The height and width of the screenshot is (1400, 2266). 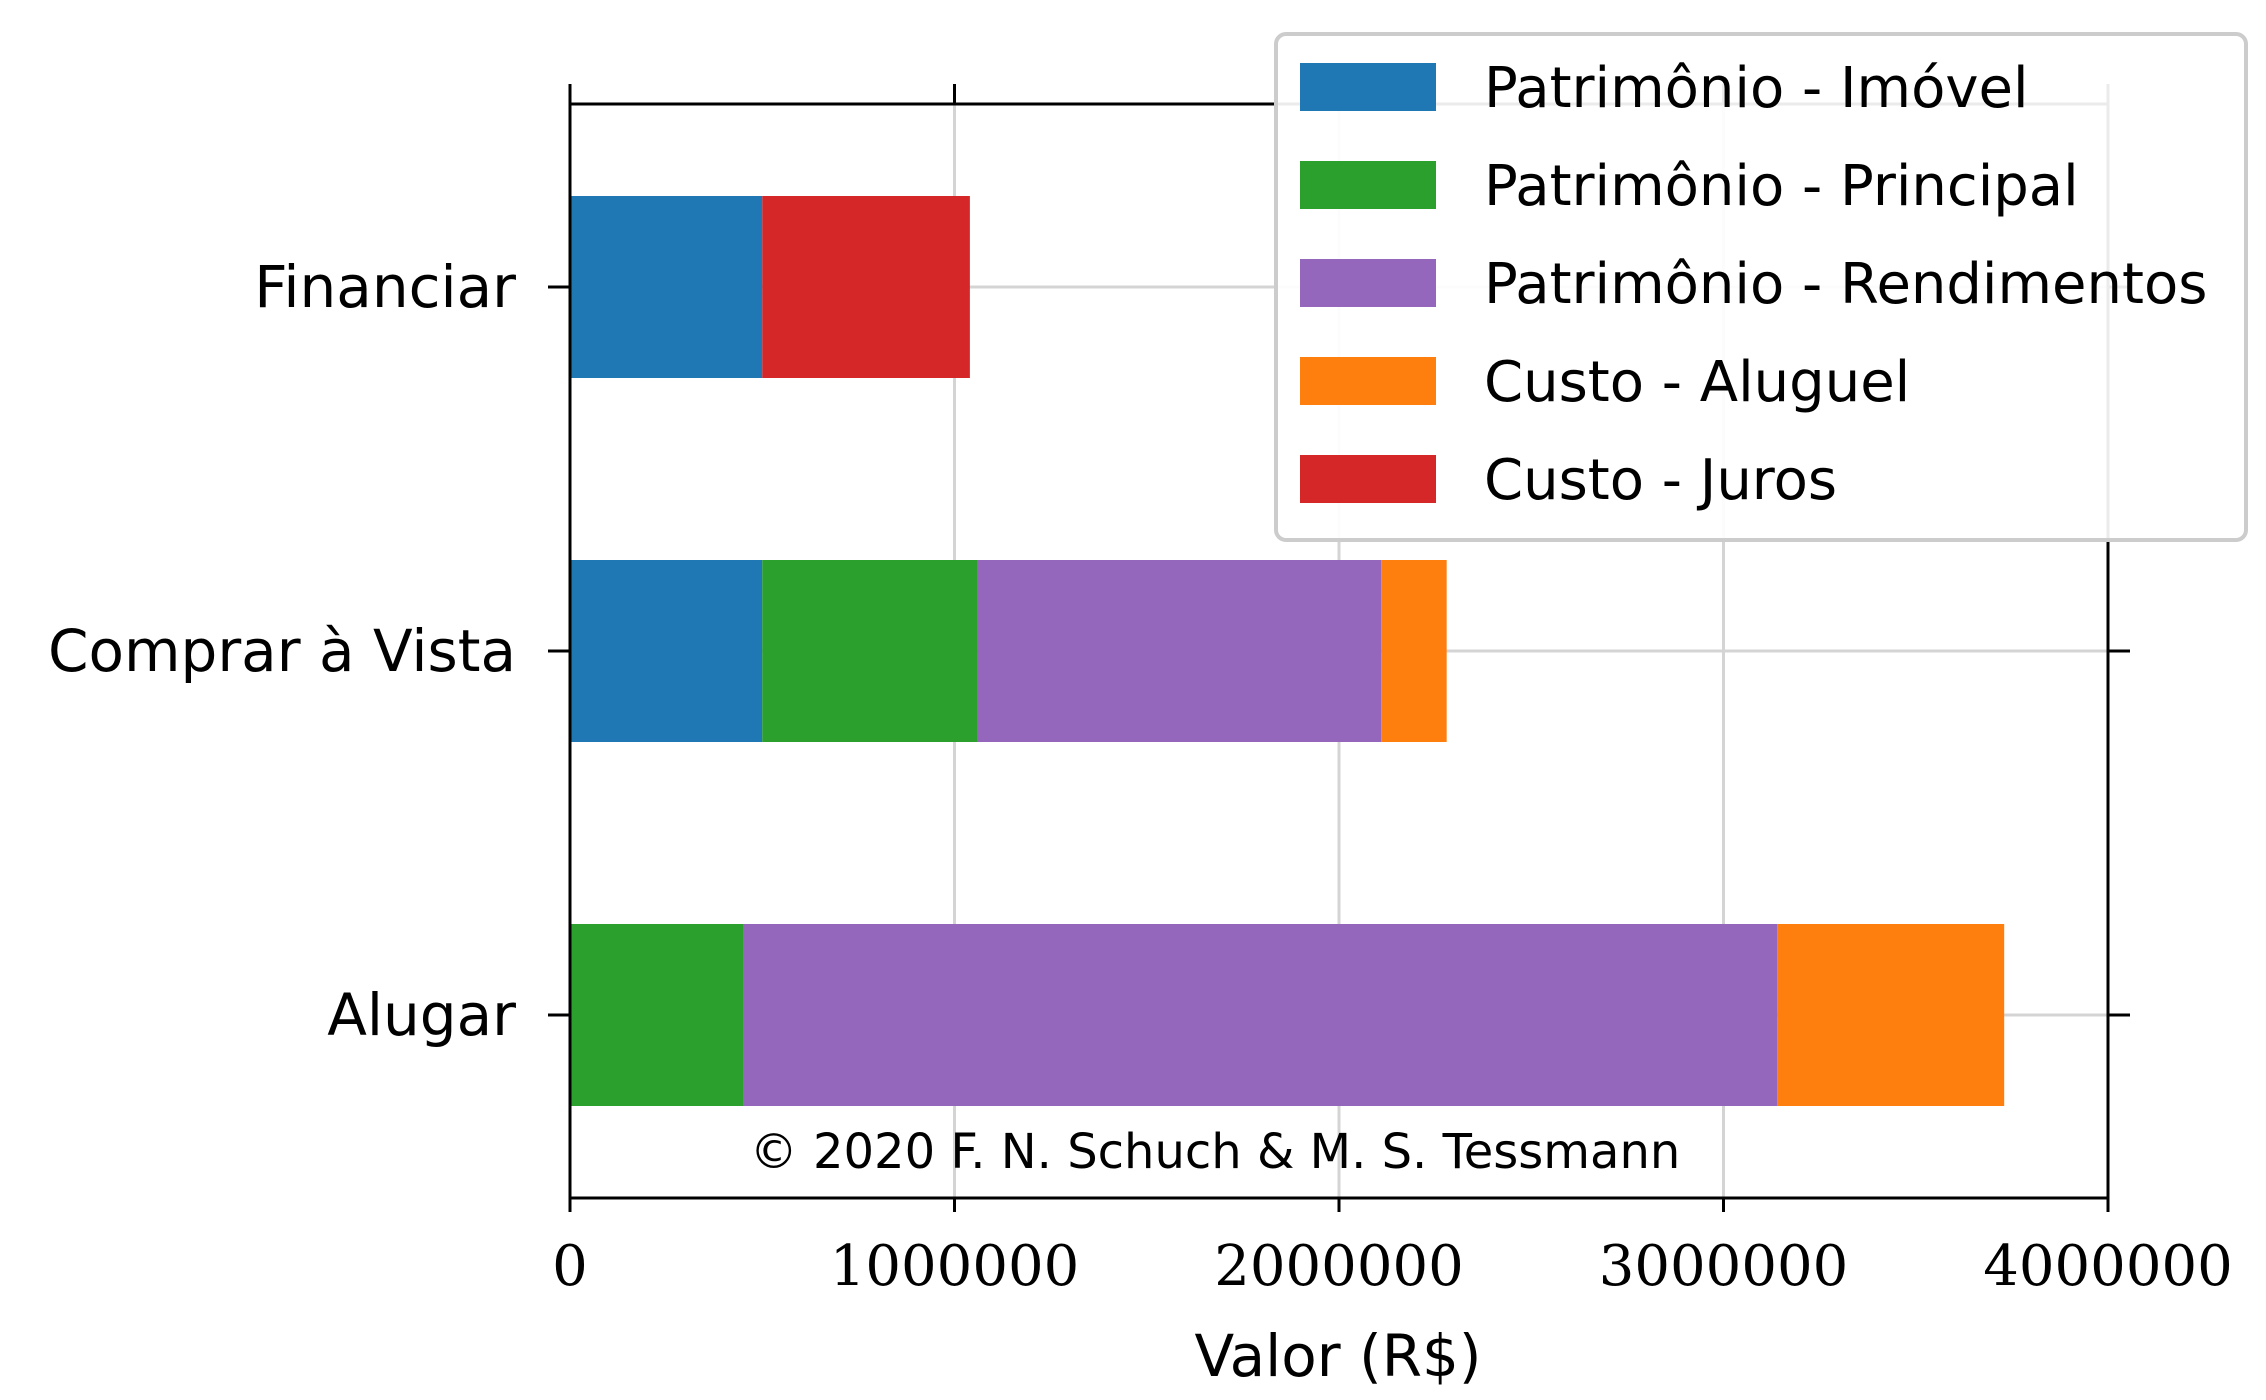 What do you see at coordinates (1337, 1356) in the screenshot?
I see `x-axis-label: Valor (R$)` at bounding box center [1337, 1356].